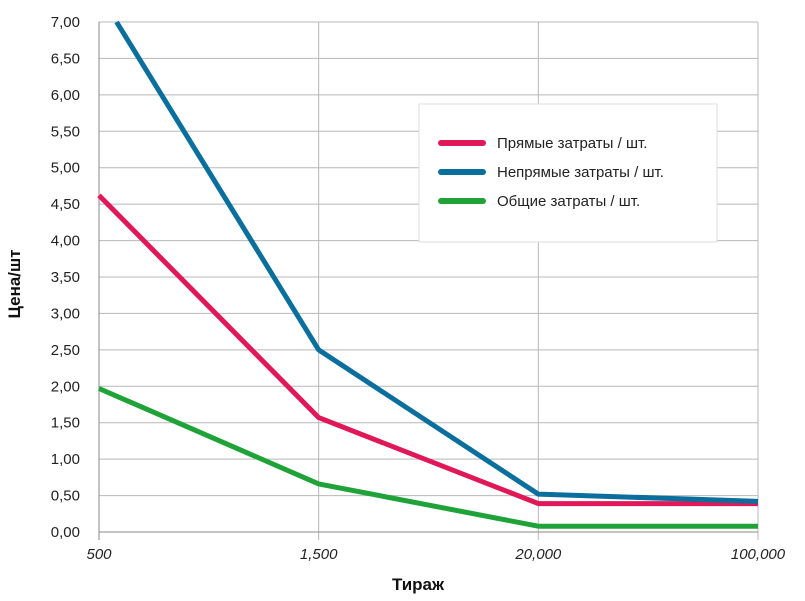 This screenshot has height=601, width=805. Describe the element at coordinates (65, 313) in the screenshot. I see `y-tick-label: 3,00` at that location.